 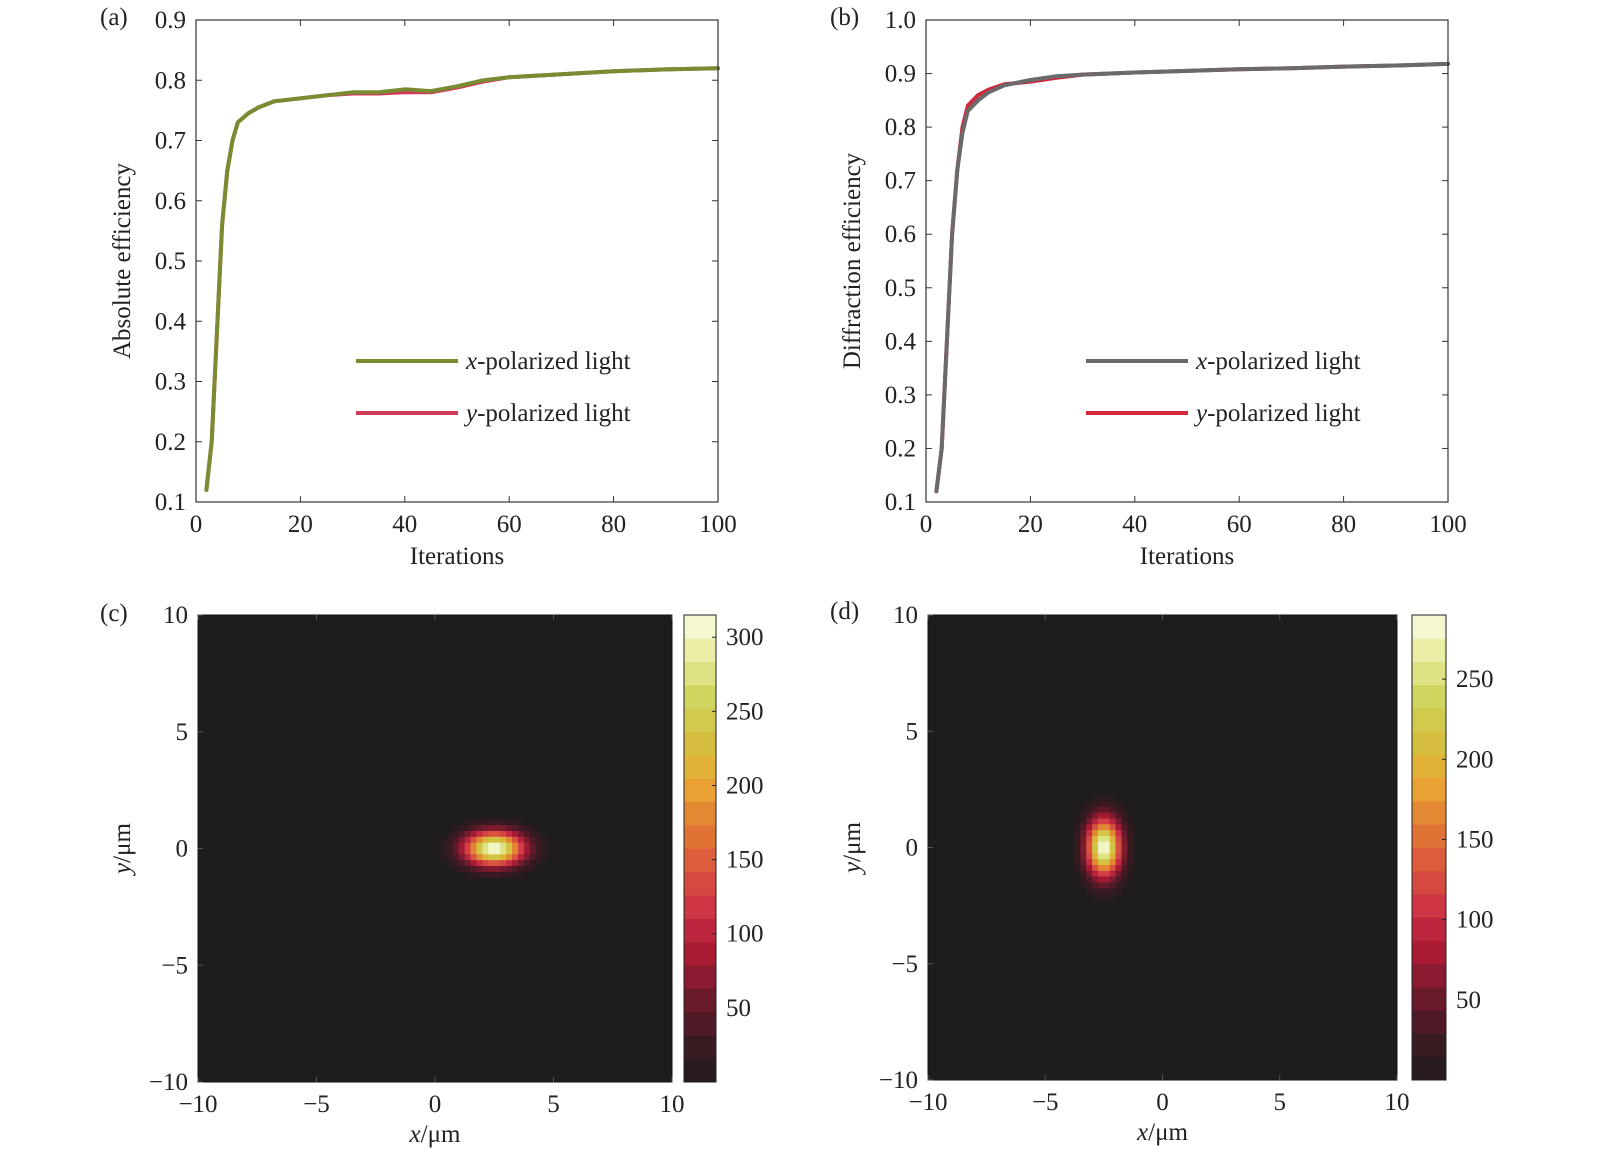 I want to click on colorbar-tick-label: 150, so click(x=1475, y=839).